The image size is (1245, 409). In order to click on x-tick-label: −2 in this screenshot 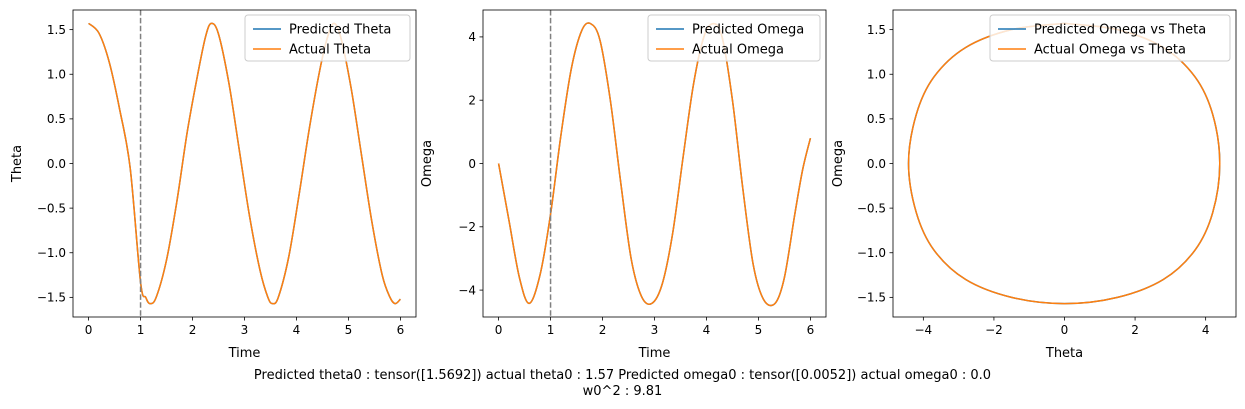, I will do `click(994, 330)`.